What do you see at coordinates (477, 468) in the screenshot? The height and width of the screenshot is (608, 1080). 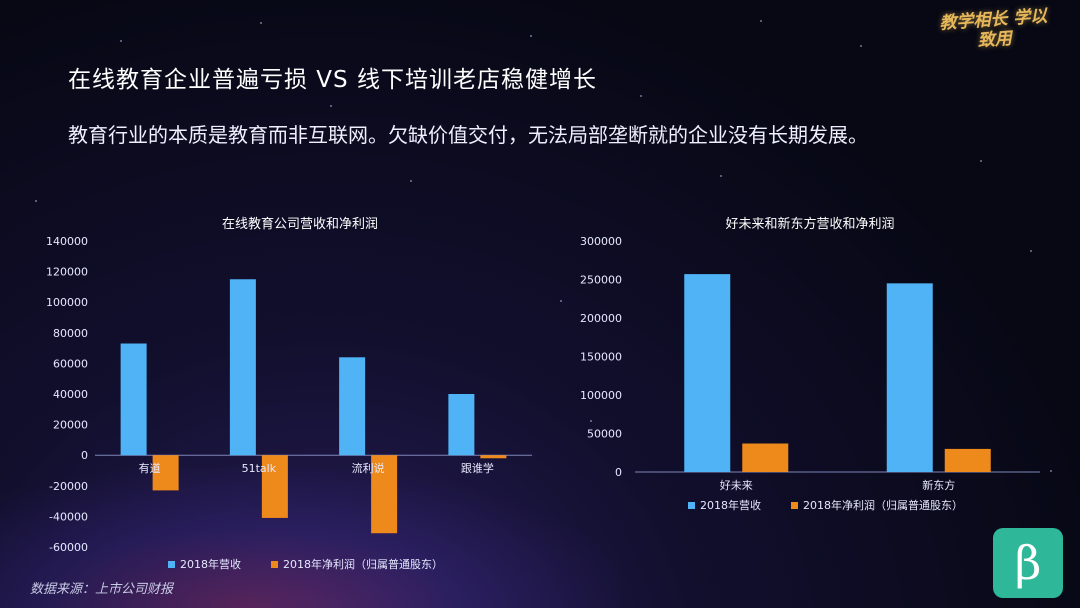 I see `x-category-label: 跟谁学` at bounding box center [477, 468].